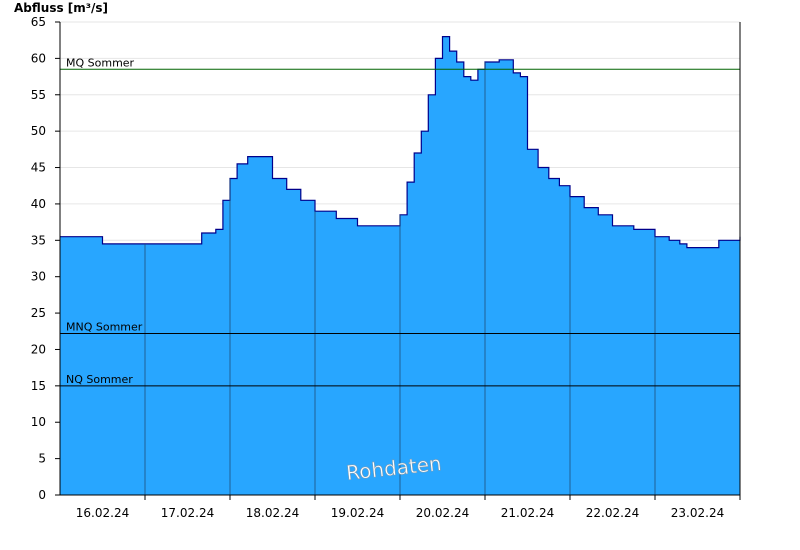 Image resolution: width=800 pixels, height=550 pixels. What do you see at coordinates (38, 168) in the screenshot?
I see `y-tick-label: 45` at bounding box center [38, 168].